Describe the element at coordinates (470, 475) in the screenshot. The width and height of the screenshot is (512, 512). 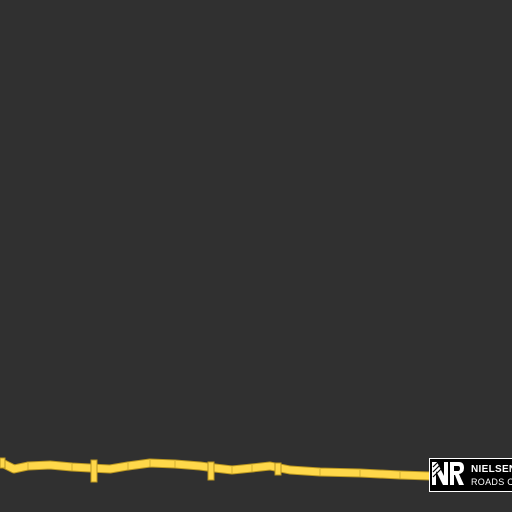
I see `nielsen-roads-logo: NIELSEN ROADS C` at that location.